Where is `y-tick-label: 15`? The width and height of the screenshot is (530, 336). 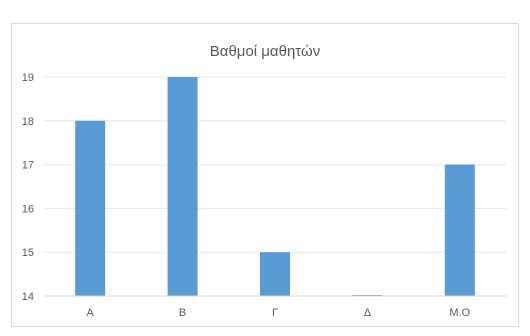 y-tick-label: 15 is located at coordinates (28, 253).